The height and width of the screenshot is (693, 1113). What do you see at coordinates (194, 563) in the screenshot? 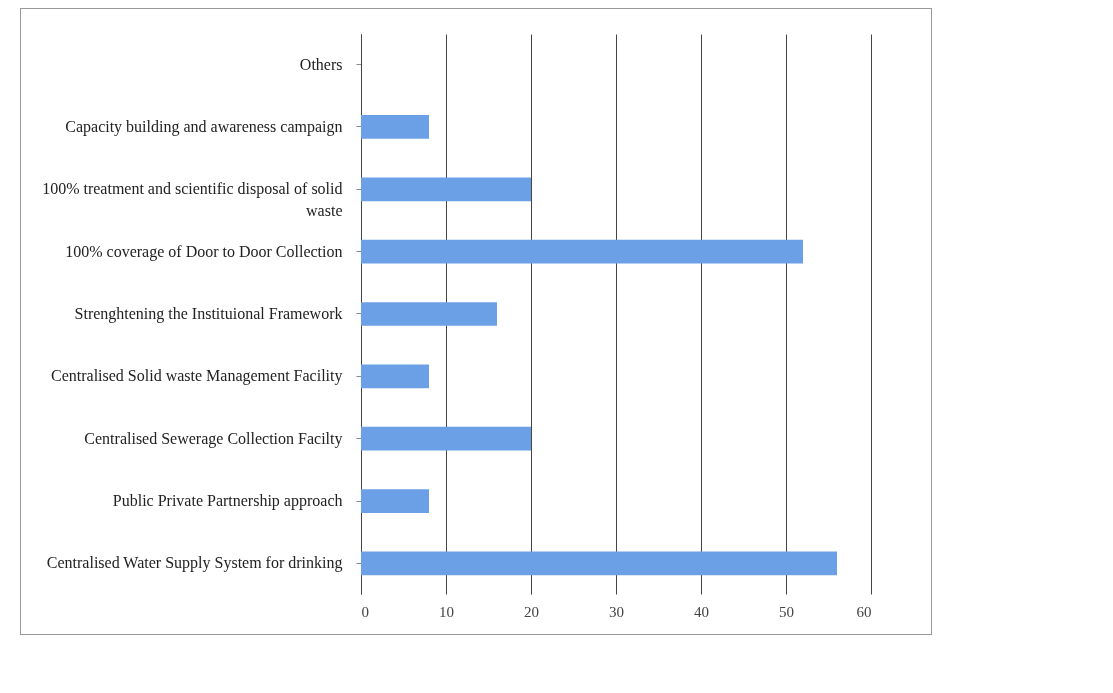
I see `y-tick-label: Centralised Water Supply System for drinking` at bounding box center [194, 563].